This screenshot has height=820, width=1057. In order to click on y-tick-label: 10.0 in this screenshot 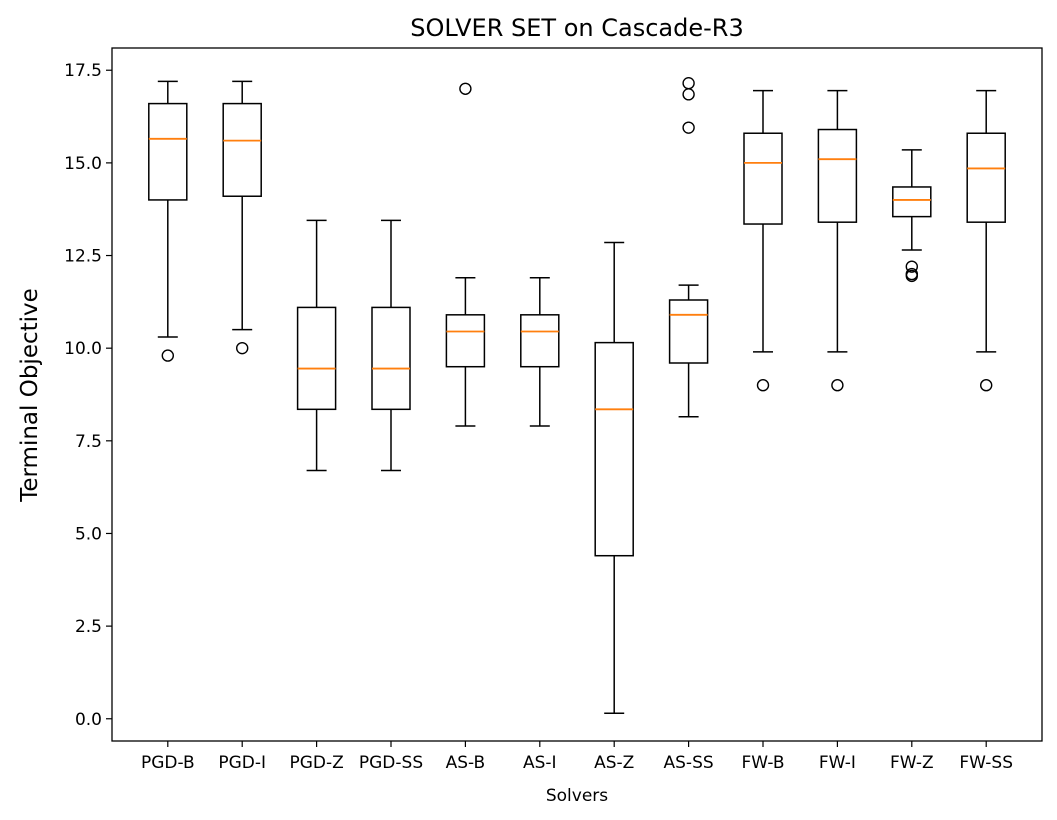, I will do `click(83, 349)`.